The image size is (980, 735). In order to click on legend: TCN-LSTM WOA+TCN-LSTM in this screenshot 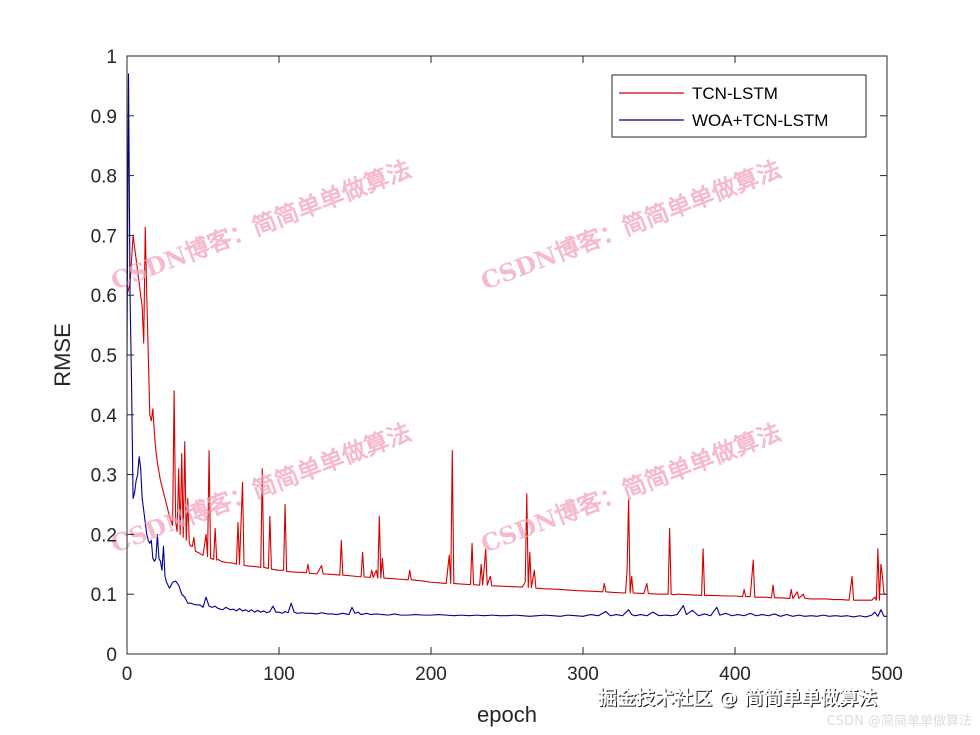, I will do `click(739, 106)`.